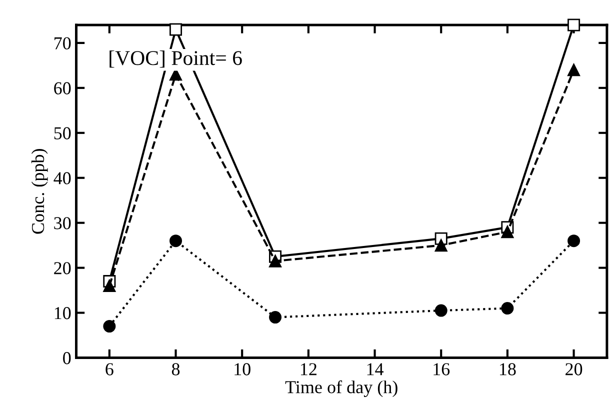 Image resolution: width=610 pixels, height=416 pixels. Describe the element at coordinates (242, 369) in the screenshot. I see `x-tick-label: 10` at that location.